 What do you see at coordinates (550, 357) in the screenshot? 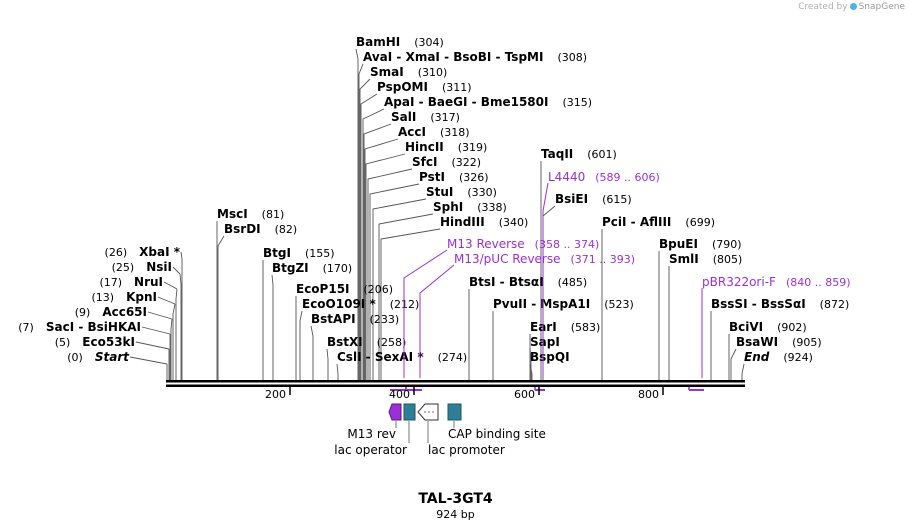
I see `site-name: BspQI` at bounding box center [550, 357].